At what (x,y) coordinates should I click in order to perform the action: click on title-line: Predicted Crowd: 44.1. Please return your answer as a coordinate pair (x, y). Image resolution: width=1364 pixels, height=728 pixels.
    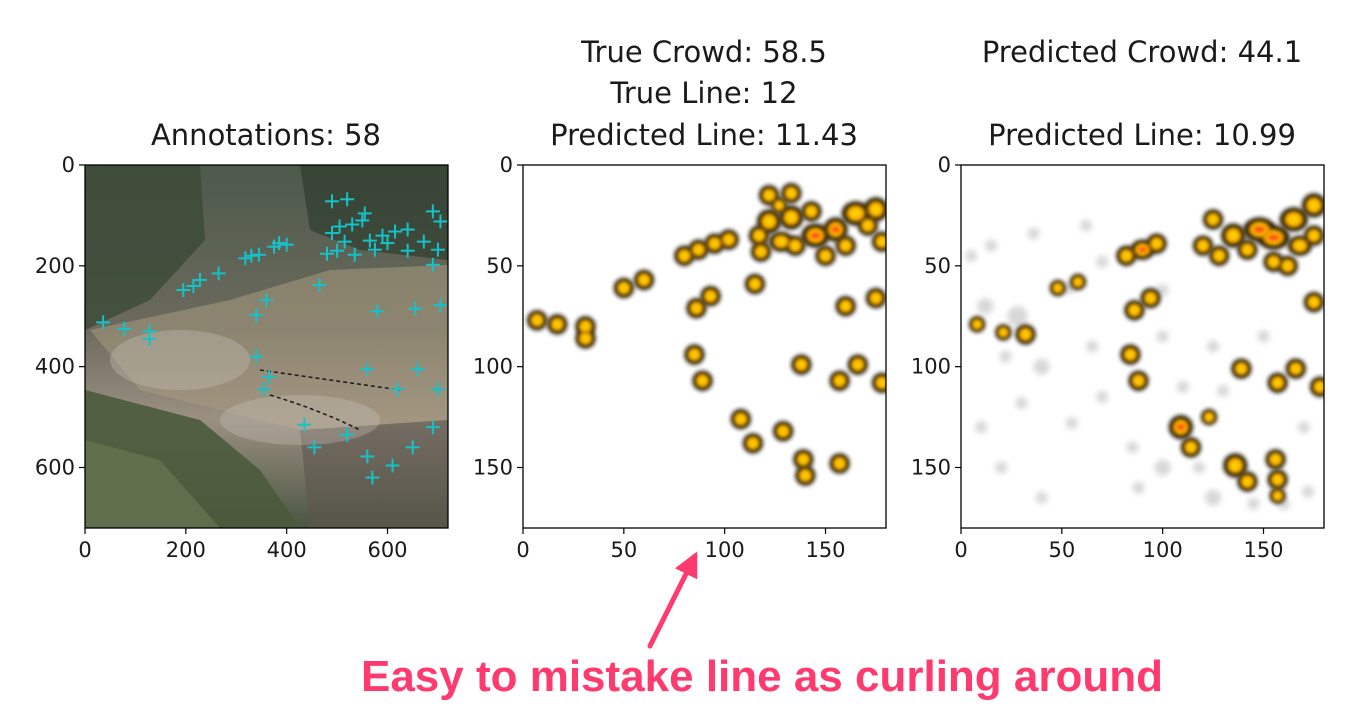
    Looking at the image, I should click on (1142, 52).